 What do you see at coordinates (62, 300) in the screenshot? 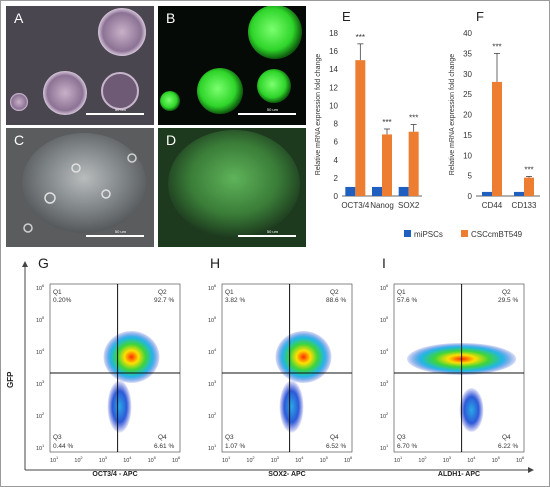
I see `quadrant-percent: 0.20%` at bounding box center [62, 300].